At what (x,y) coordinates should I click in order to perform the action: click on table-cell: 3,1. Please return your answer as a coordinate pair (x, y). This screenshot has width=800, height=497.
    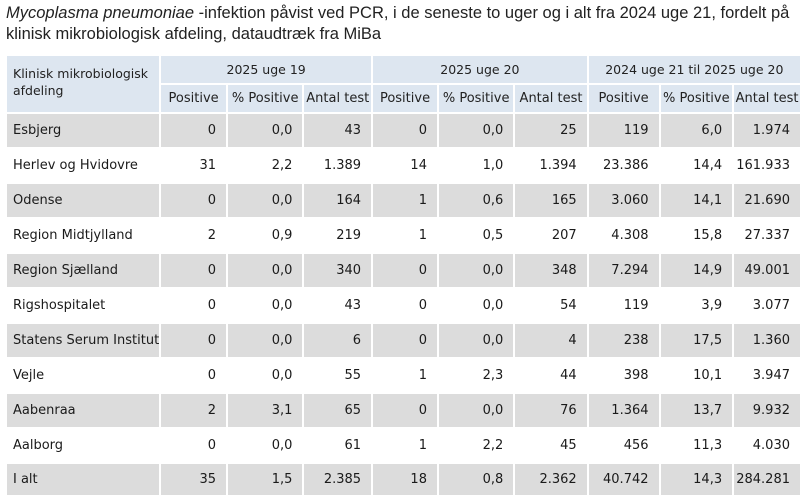
    Looking at the image, I should click on (265, 410).